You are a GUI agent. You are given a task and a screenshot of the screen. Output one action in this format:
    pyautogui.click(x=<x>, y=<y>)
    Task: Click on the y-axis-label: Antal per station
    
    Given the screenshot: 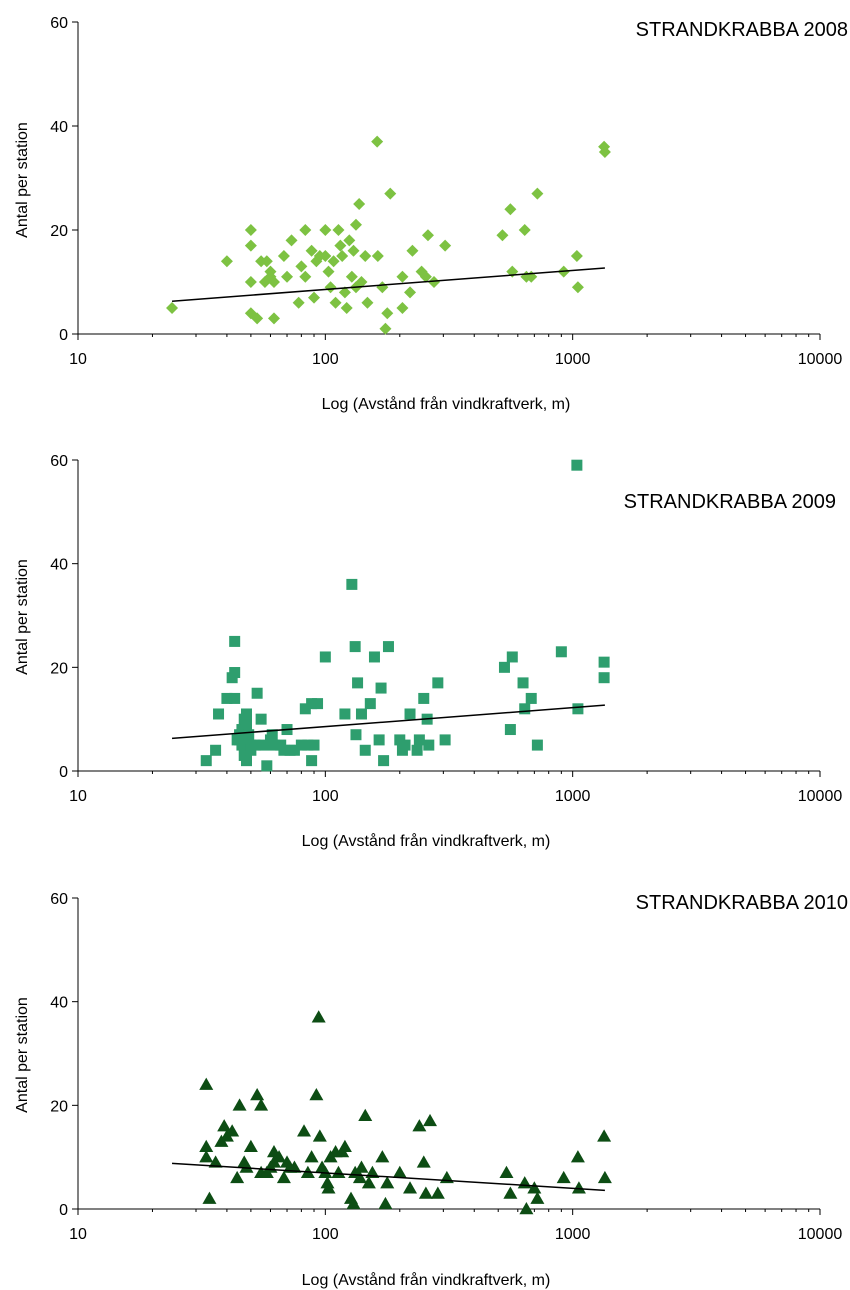 What is the action you would take?
    pyautogui.click(x=22, y=1055)
    